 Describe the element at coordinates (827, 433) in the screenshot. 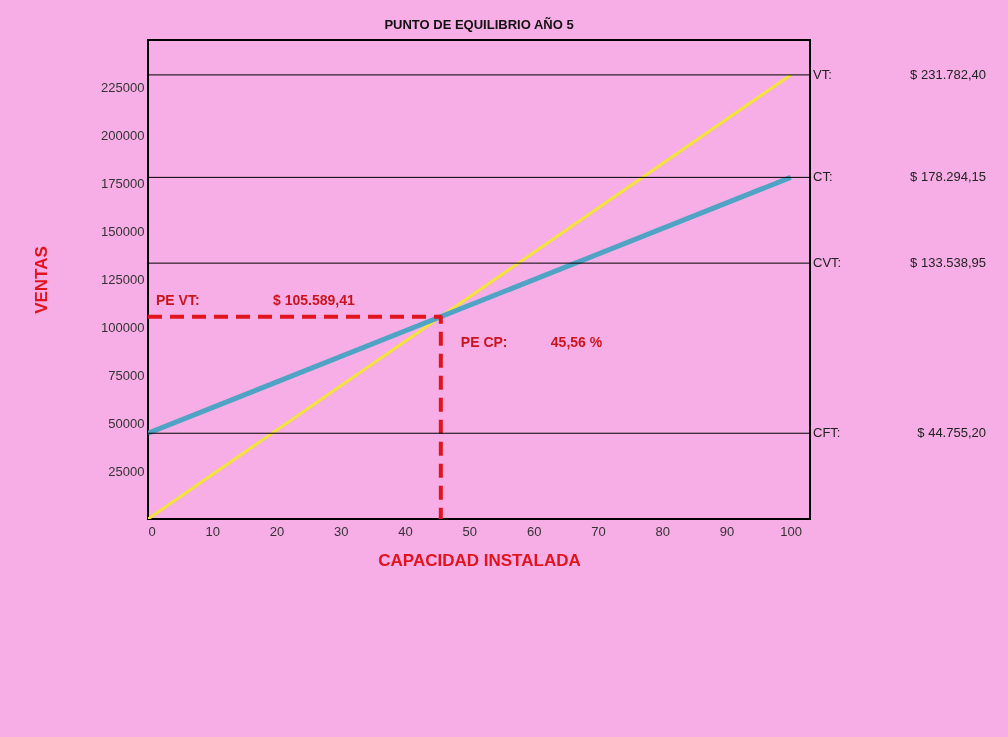

I see `ref-line-label: CFT:` at that location.